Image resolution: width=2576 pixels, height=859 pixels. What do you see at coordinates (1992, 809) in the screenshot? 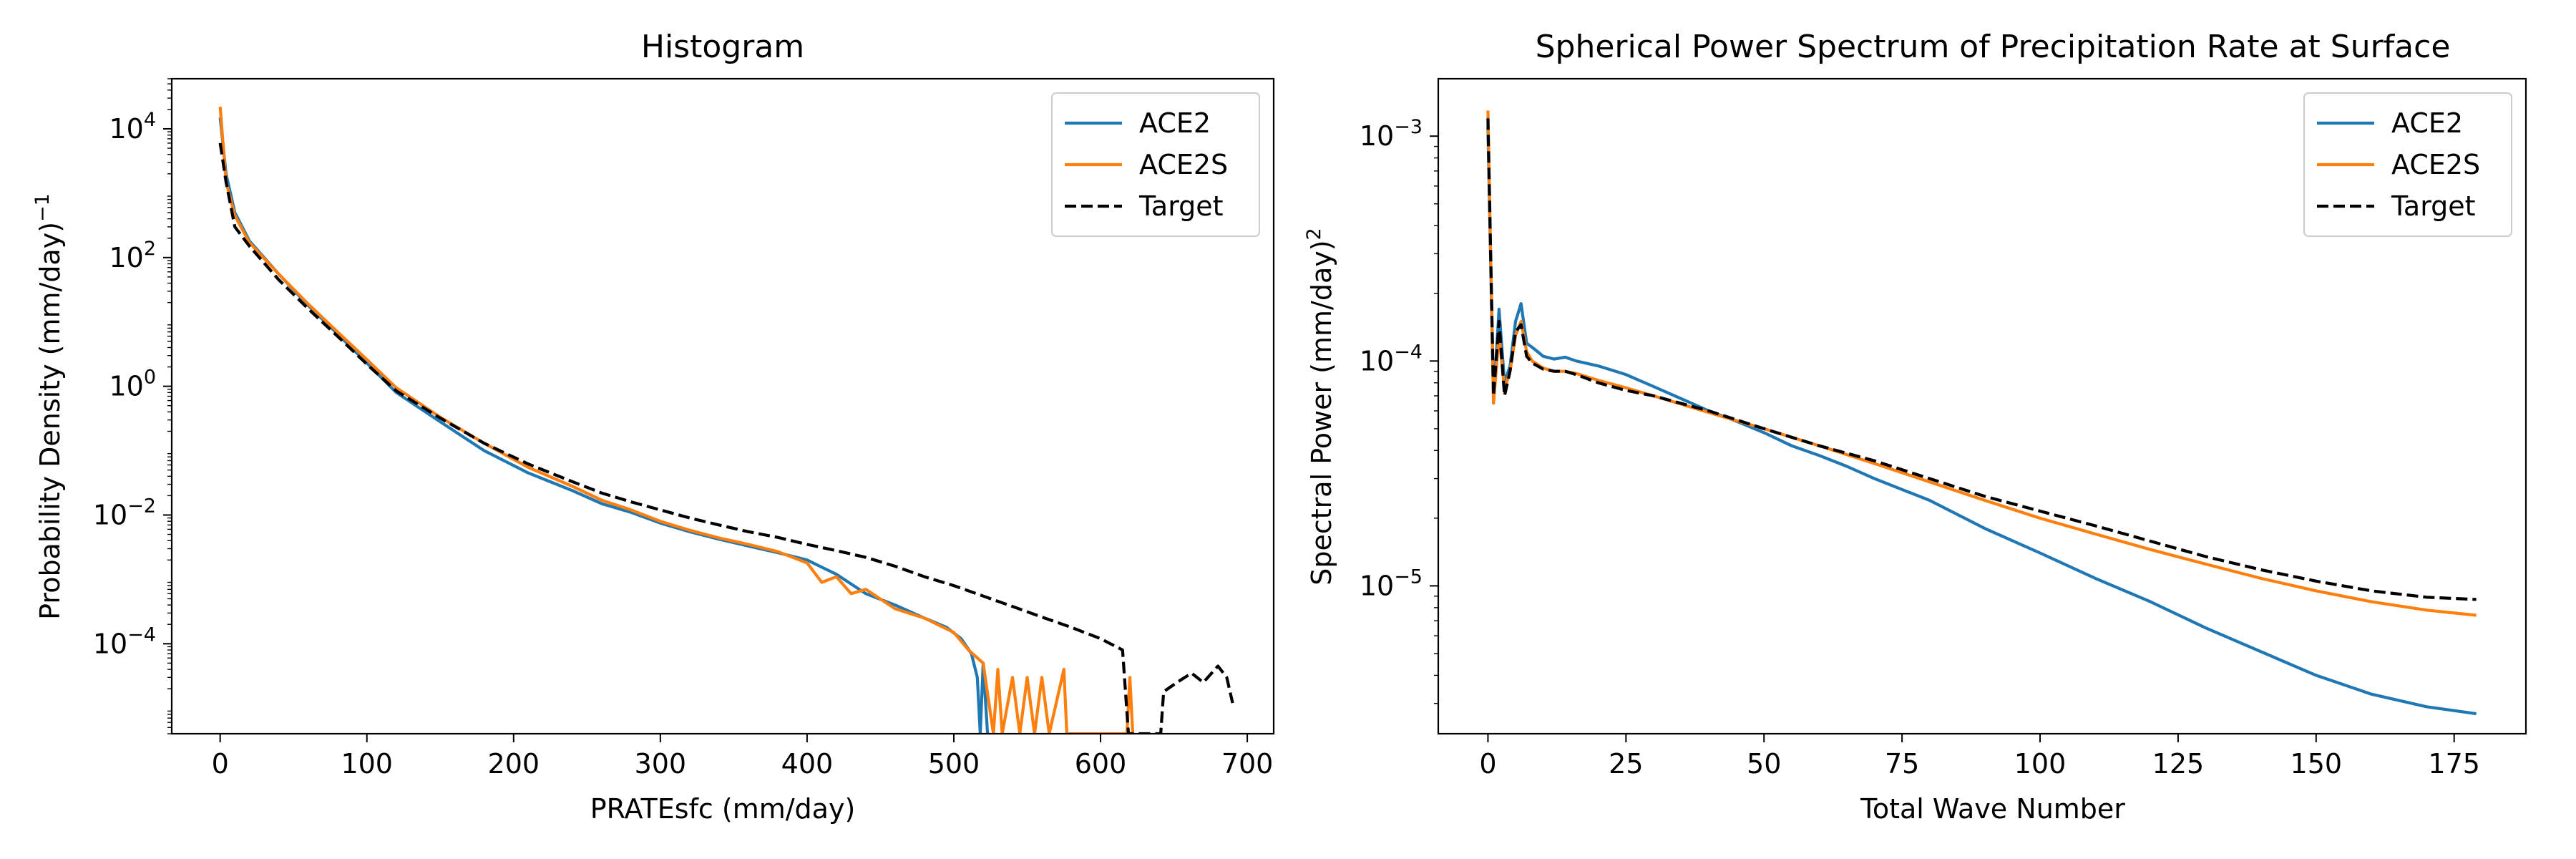
I see `spectrum-x-axis-label: Total Wave Number` at bounding box center [1992, 809].